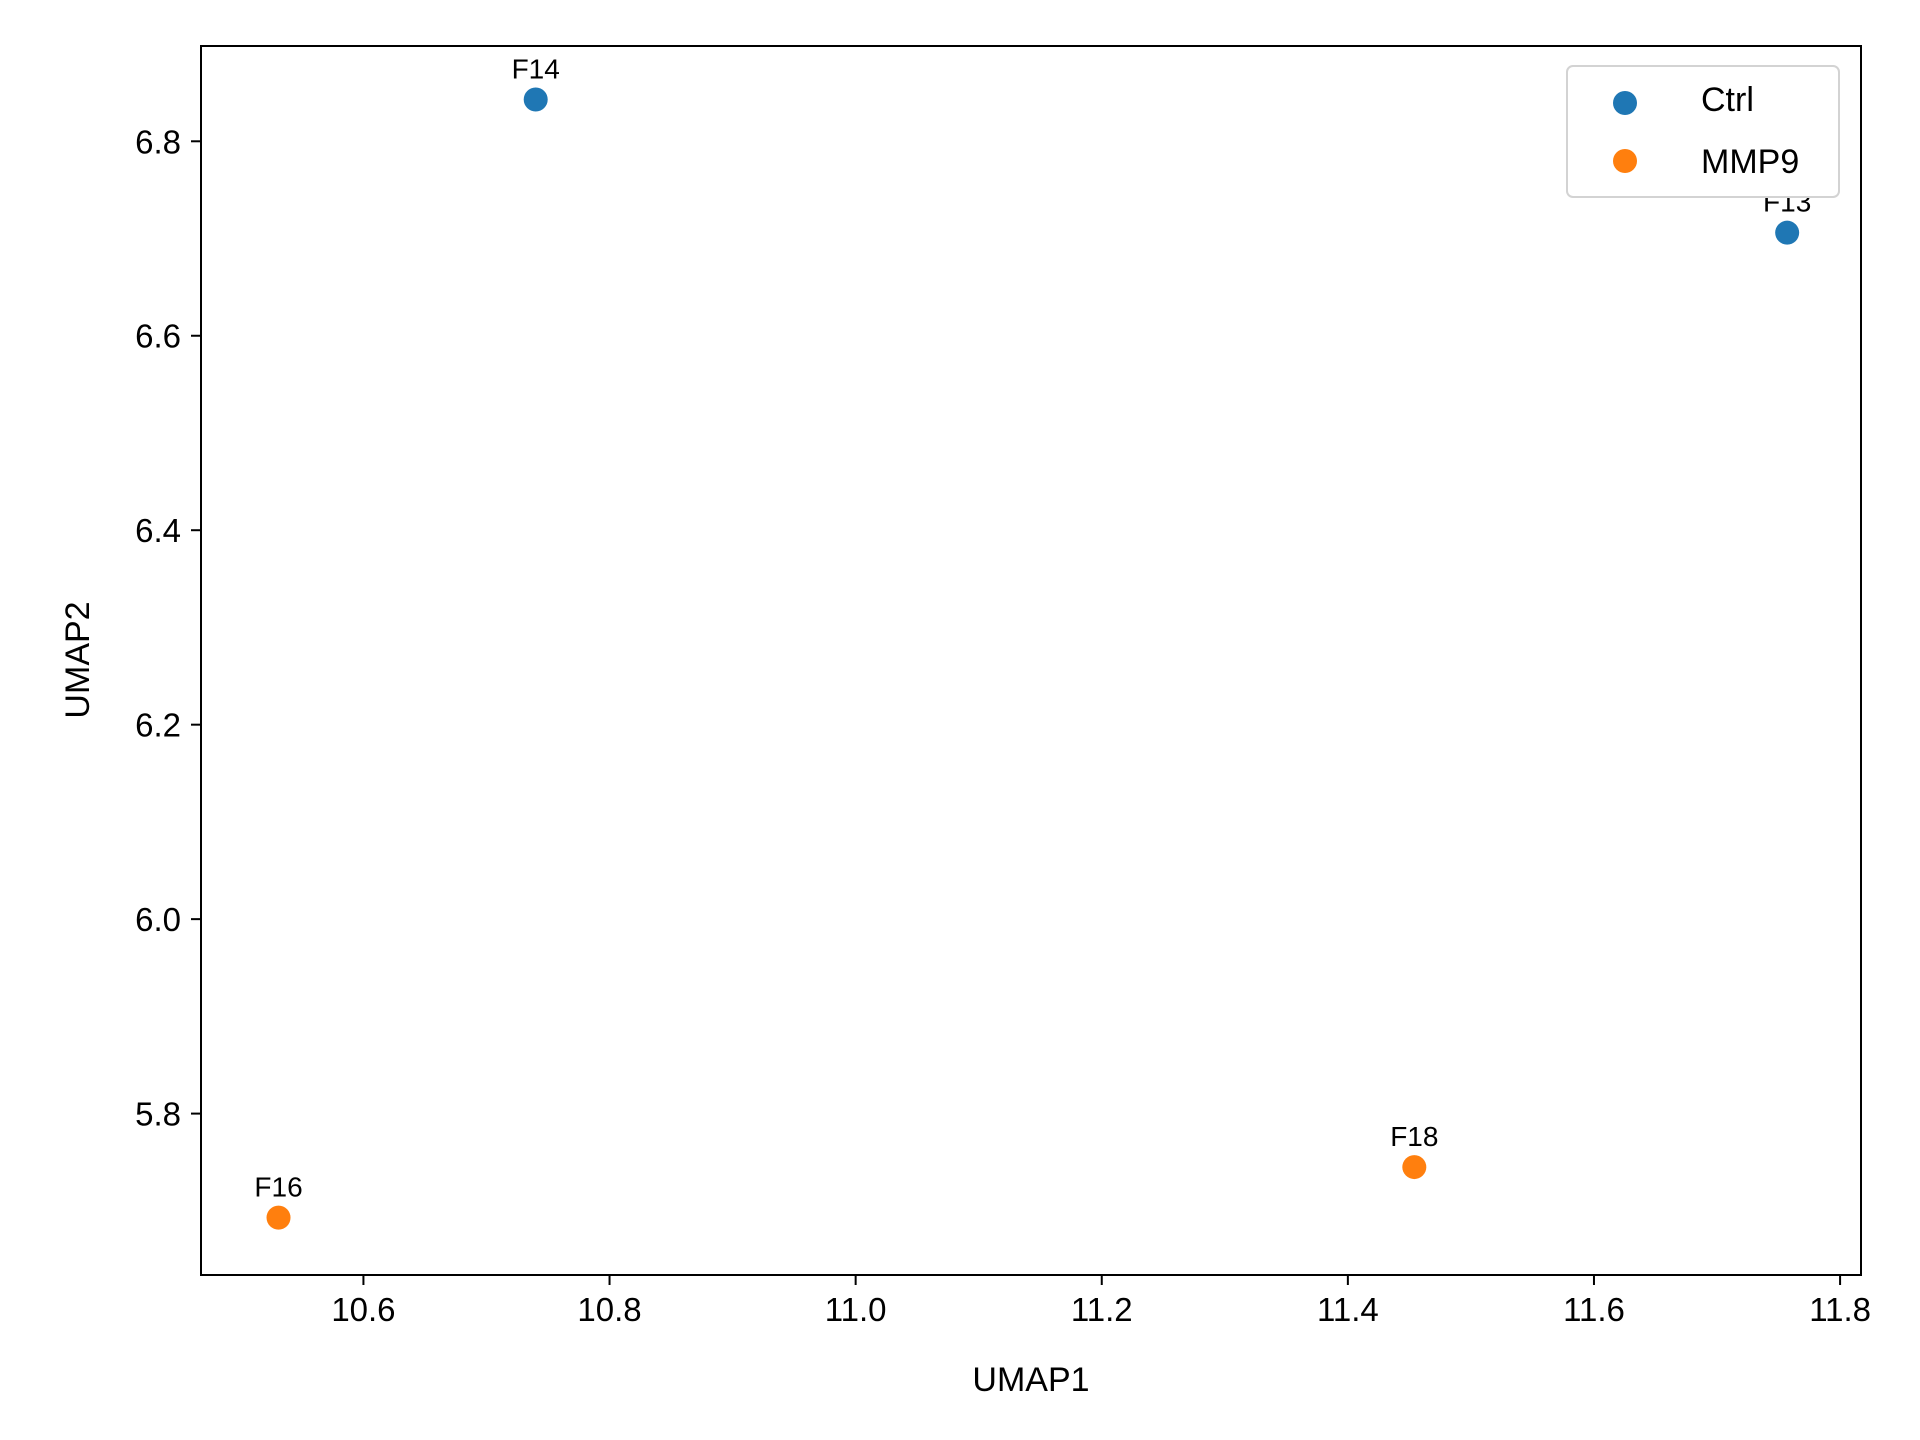 Image resolution: width=1920 pixels, height=1440 pixels. I want to click on data-point-f14, so click(535, 99).